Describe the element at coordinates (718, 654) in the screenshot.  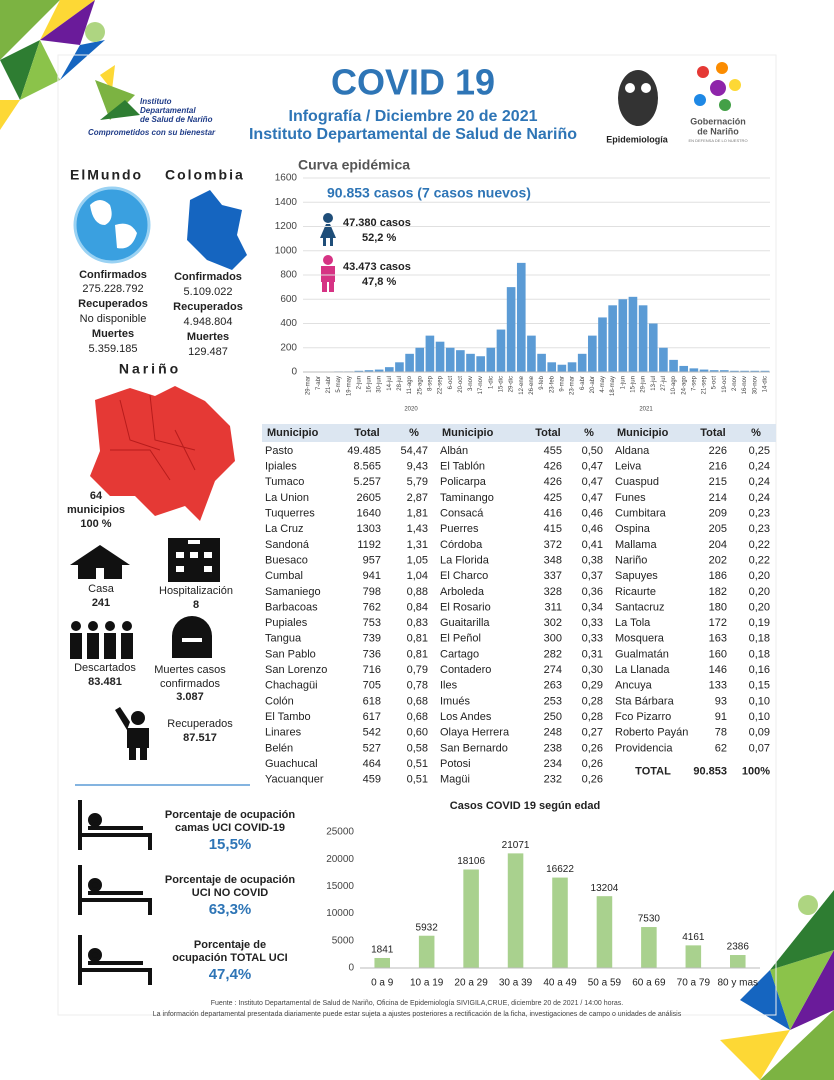
I see `table-cell: 160` at that location.